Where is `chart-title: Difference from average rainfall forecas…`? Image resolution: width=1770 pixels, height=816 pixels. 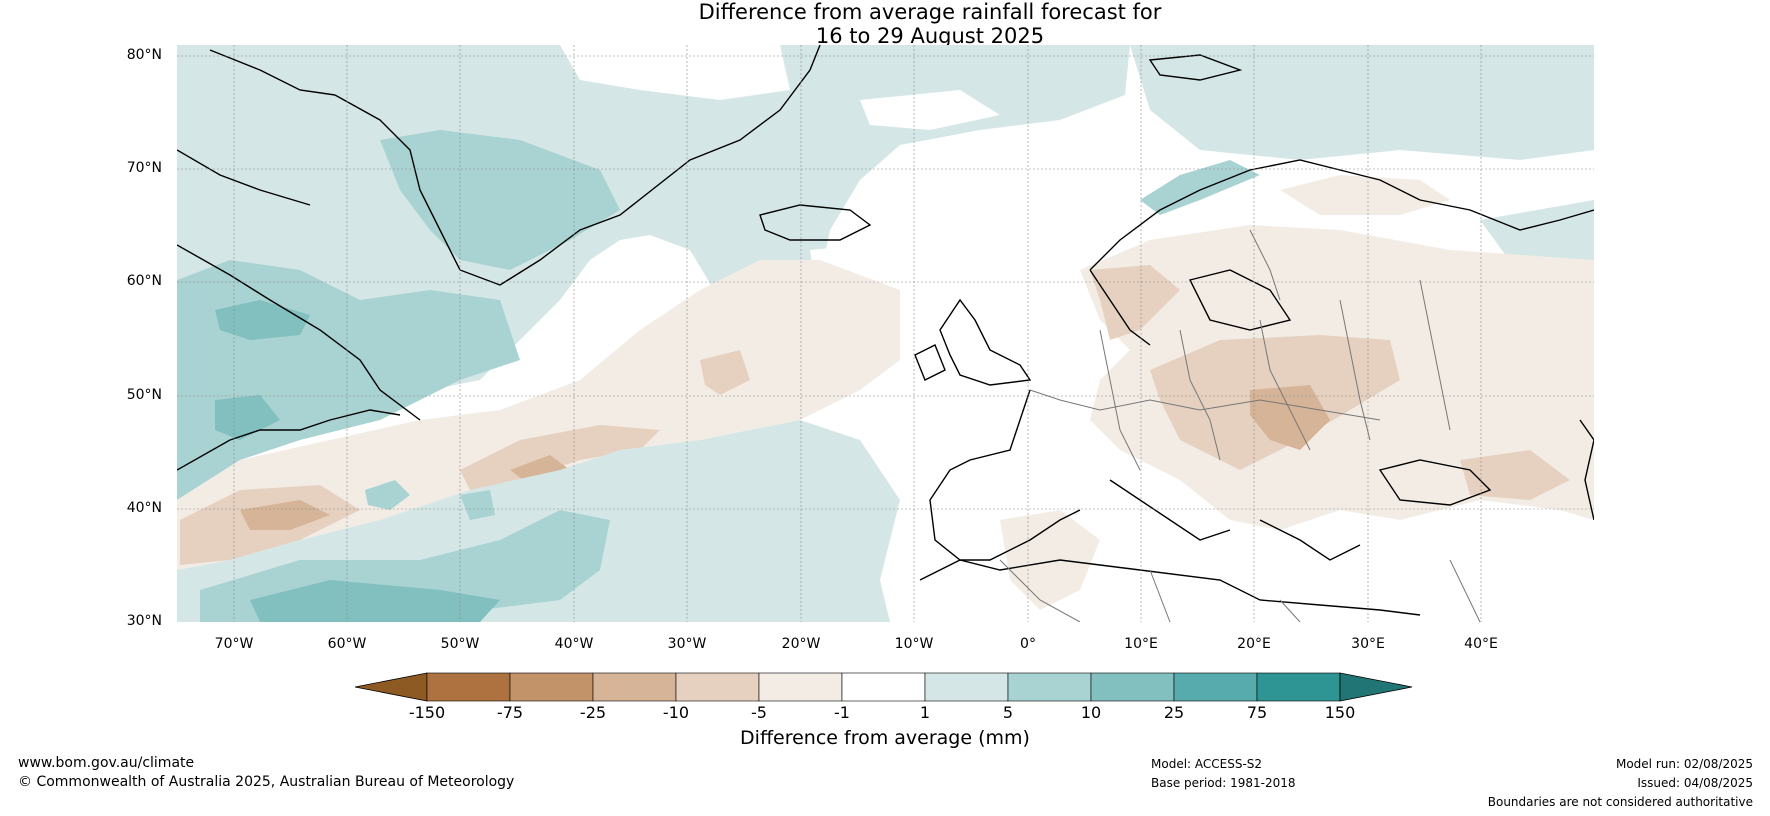 chart-title: Difference from average rainfall forecas… is located at coordinates (930, 24).